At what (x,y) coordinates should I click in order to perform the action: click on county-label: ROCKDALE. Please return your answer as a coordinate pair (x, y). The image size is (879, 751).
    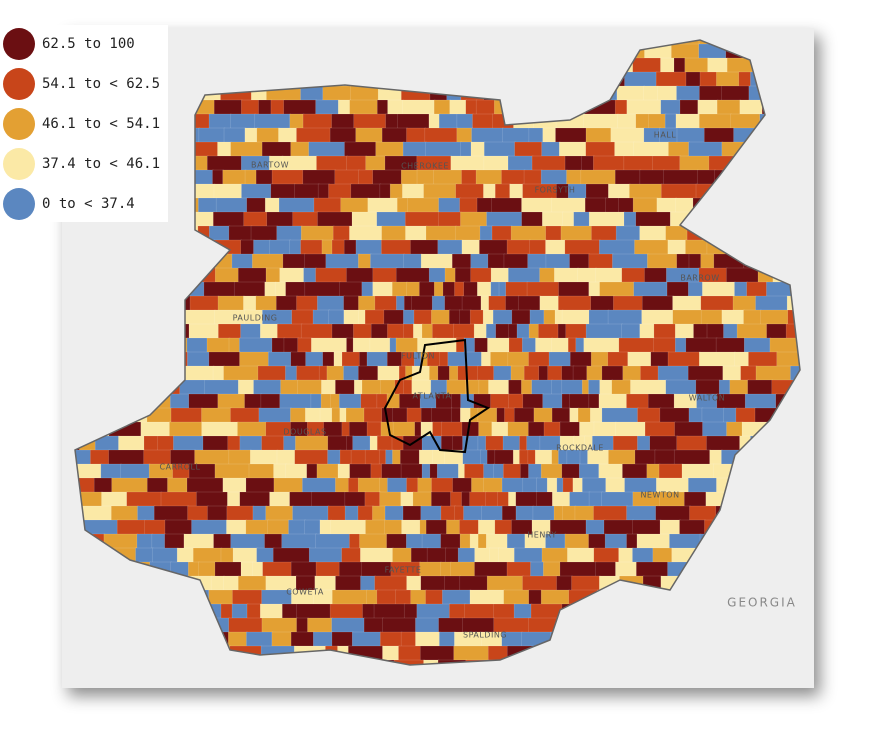
    Looking at the image, I should click on (580, 448).